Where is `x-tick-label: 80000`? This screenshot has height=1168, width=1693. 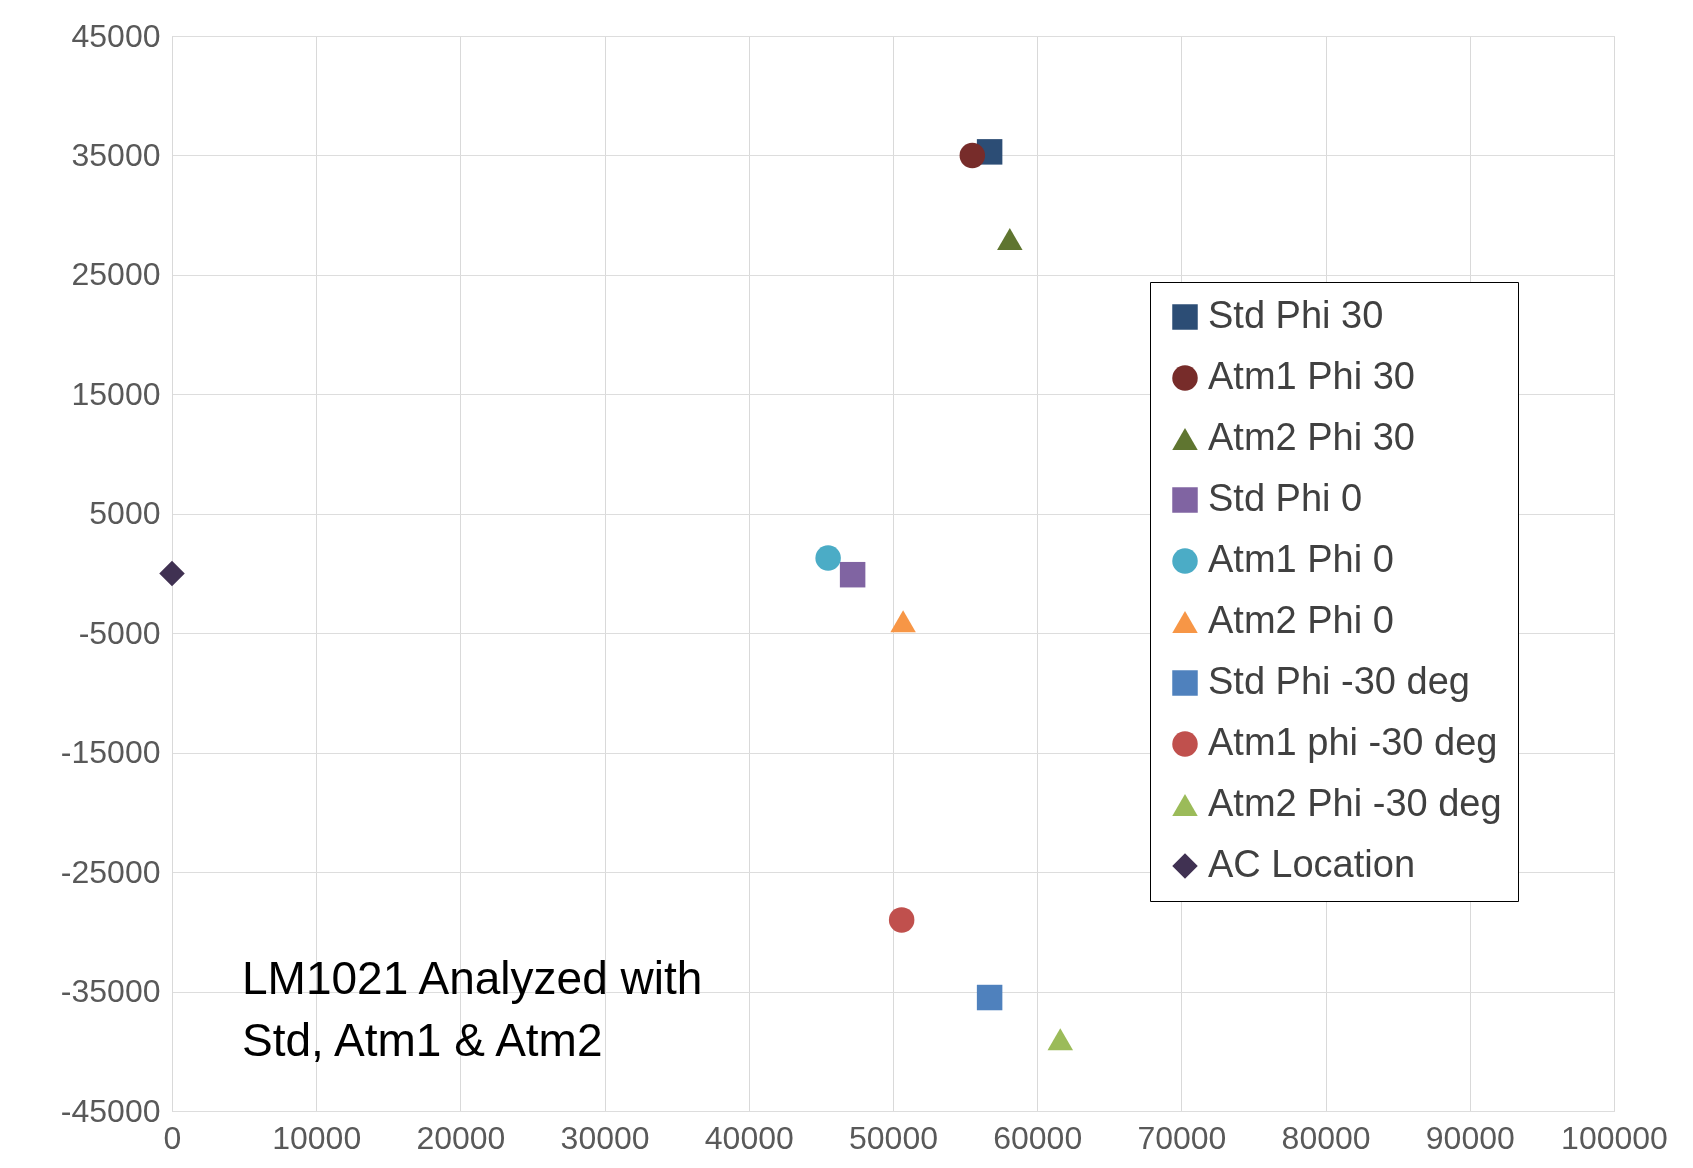
x-tick-label: 80000 is located at coordinates (1326, 1137).